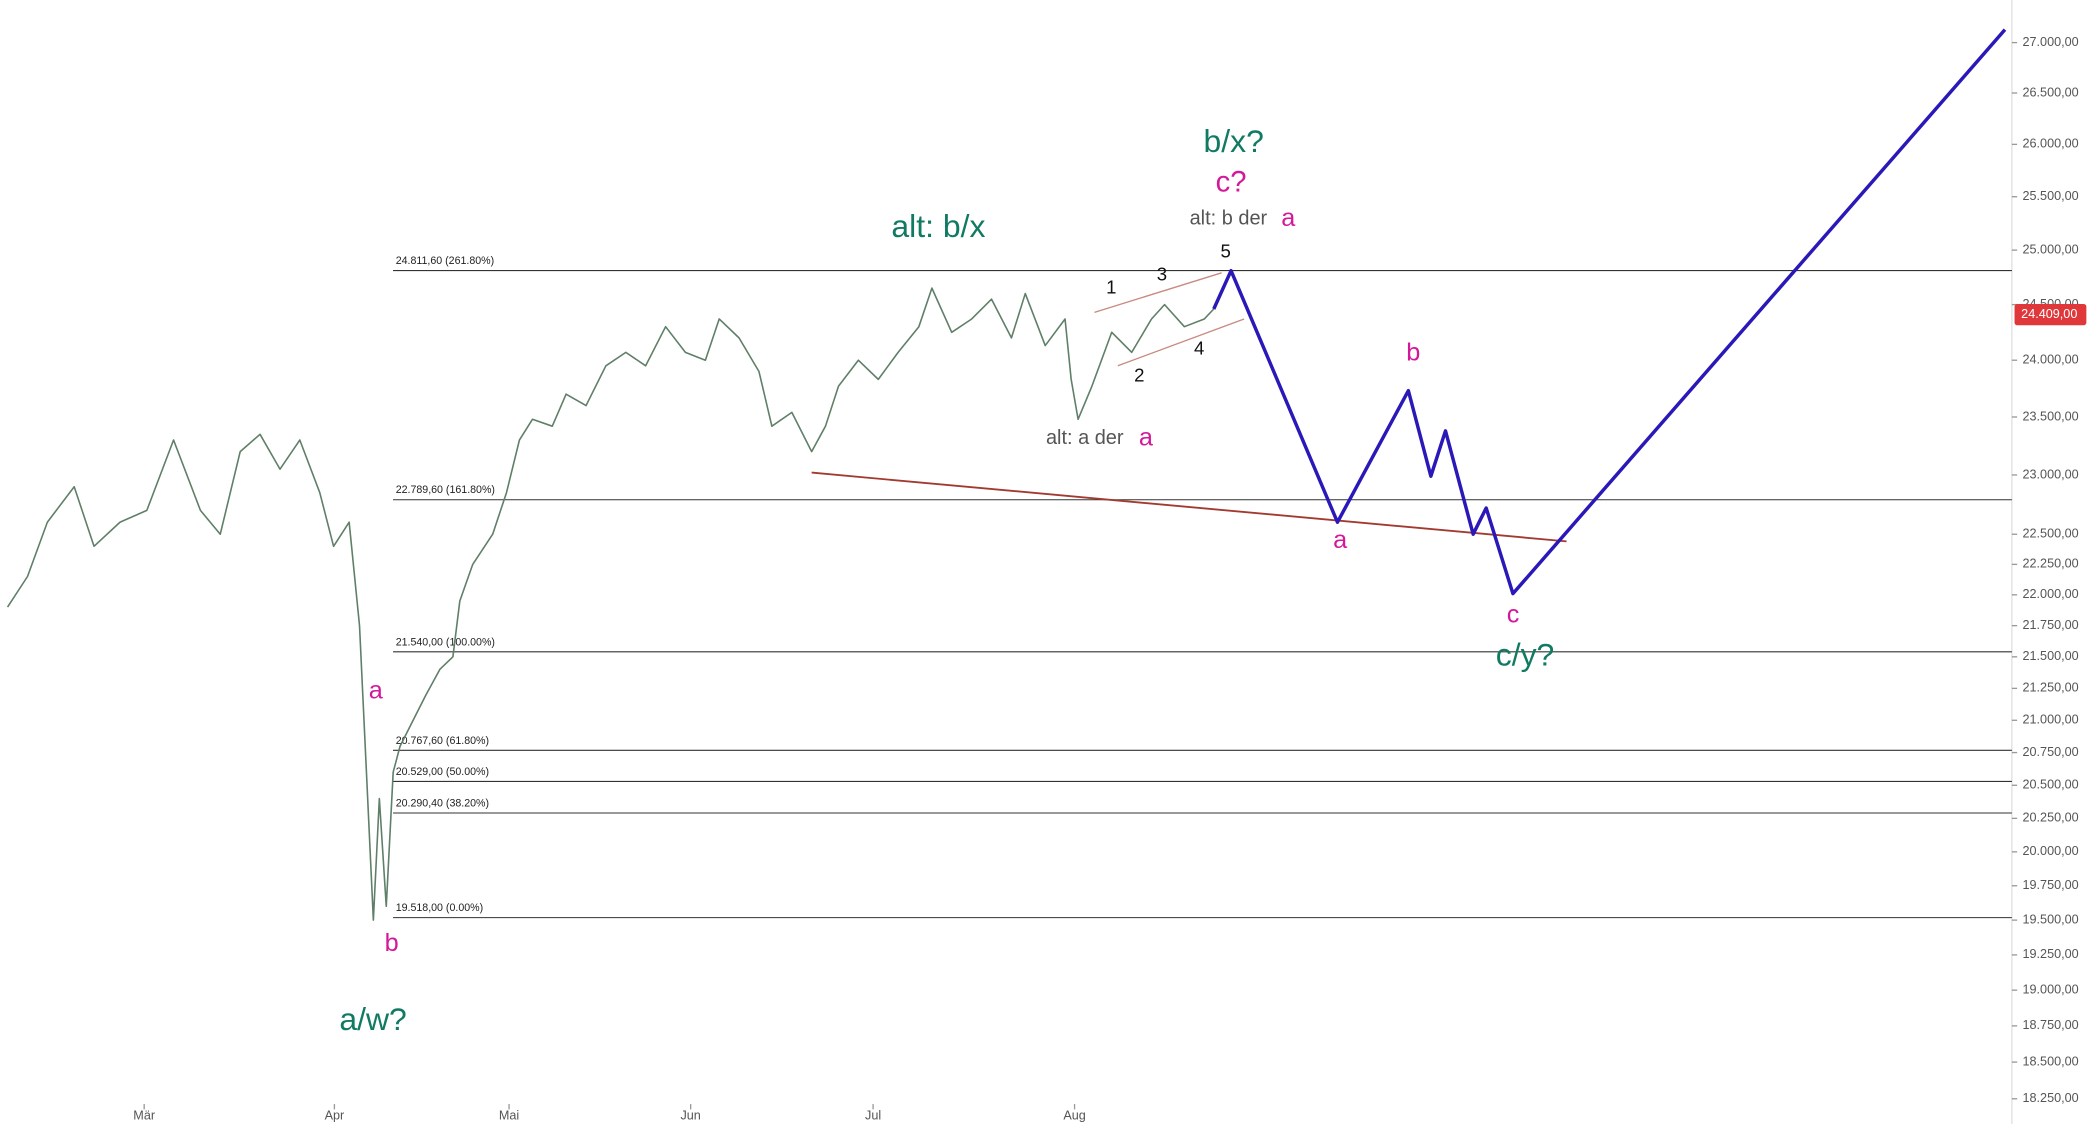  What do you see at coordinates (2051, 360) in the screenshot?
I see `y-tick-label: 24.000,00` at bounding box center [2051, 360].